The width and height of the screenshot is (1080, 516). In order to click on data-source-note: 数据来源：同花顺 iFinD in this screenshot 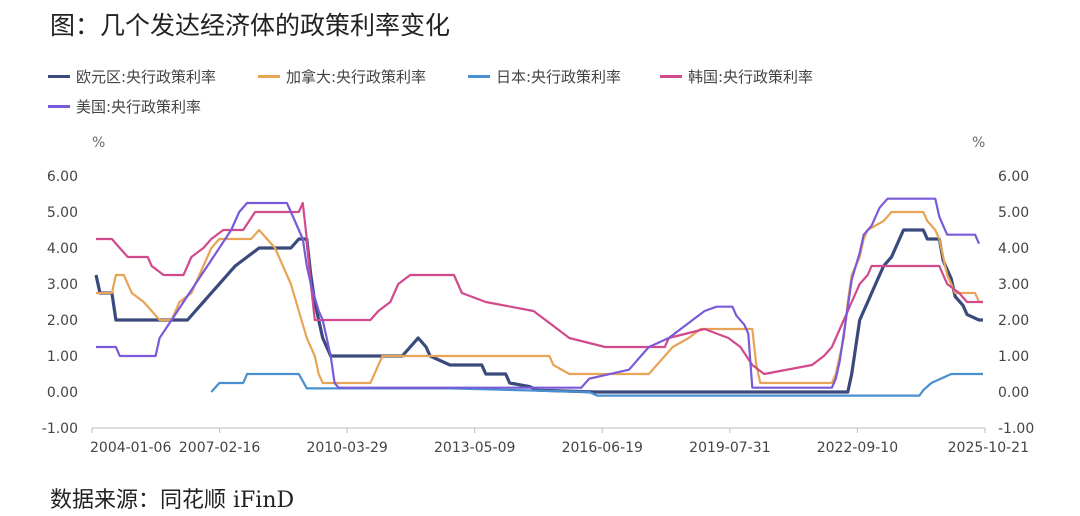, I will do `click(172, 500)`.